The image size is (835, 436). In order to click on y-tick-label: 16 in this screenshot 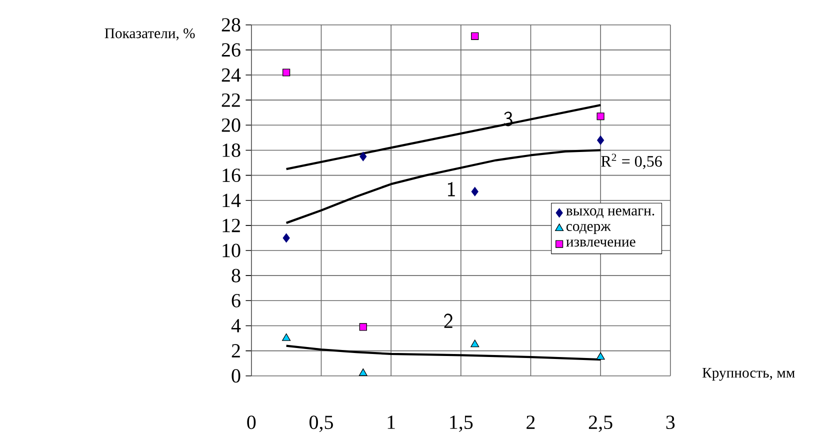, I will do `click(231, 175)`.